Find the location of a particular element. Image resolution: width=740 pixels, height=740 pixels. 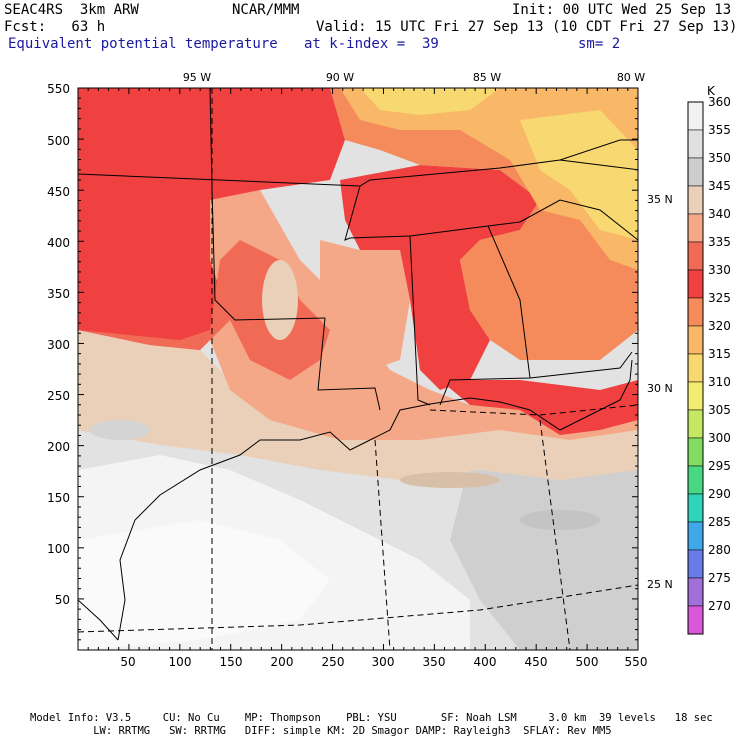

colorbar-label: 330 is located at coordinates (719, 270).